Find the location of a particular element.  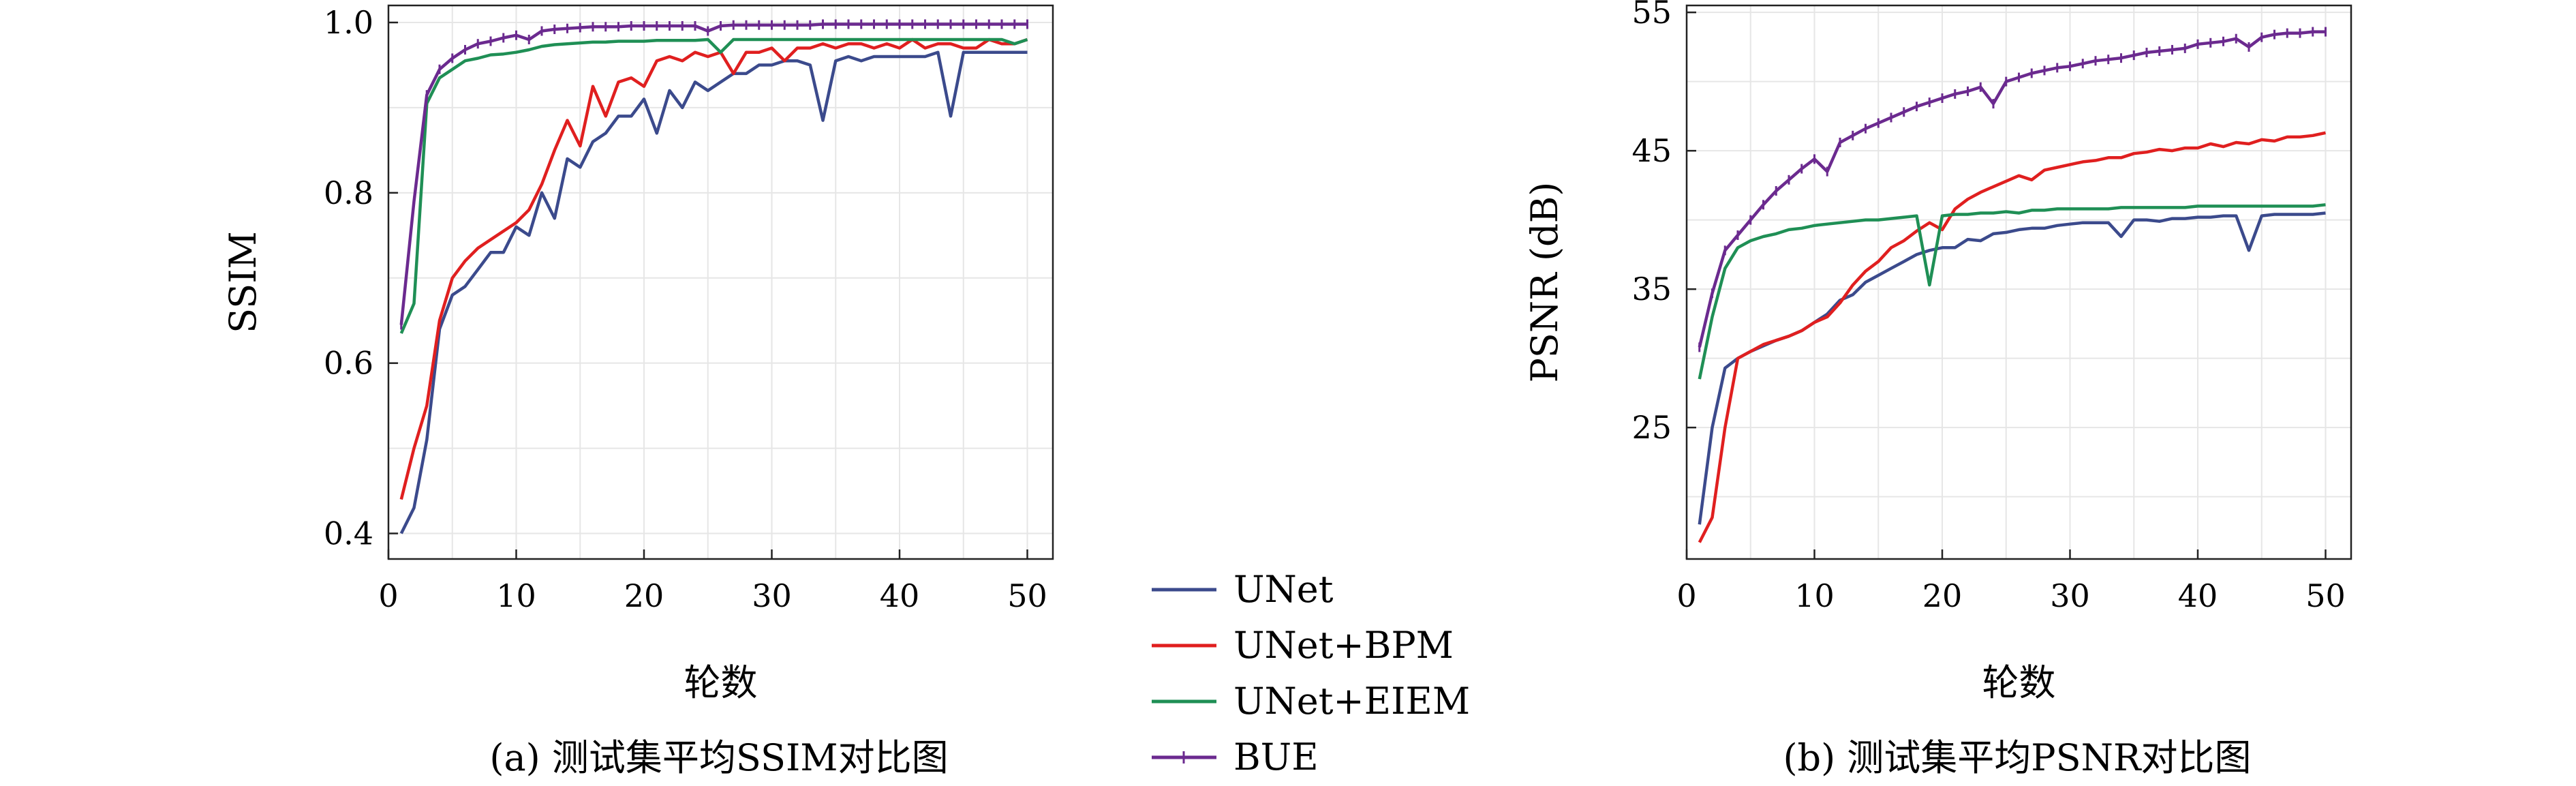

chart-caption: (a) 测试集平均SSIM对比图 is located at coordinates (718, 757).